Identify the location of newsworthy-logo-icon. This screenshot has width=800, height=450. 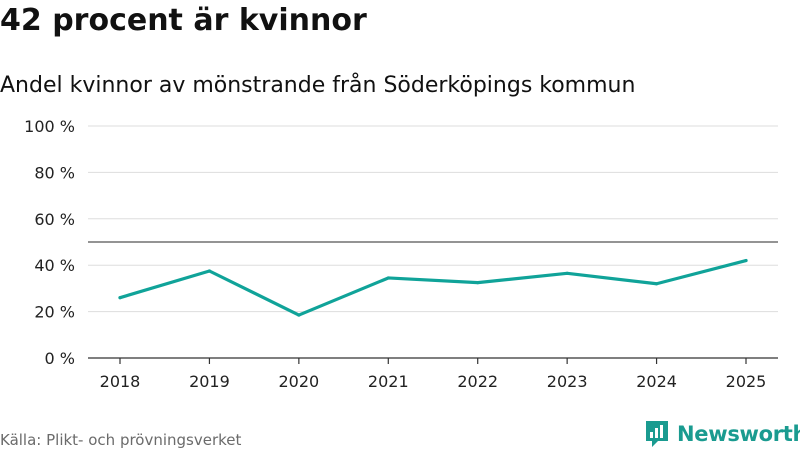
(657, 434).